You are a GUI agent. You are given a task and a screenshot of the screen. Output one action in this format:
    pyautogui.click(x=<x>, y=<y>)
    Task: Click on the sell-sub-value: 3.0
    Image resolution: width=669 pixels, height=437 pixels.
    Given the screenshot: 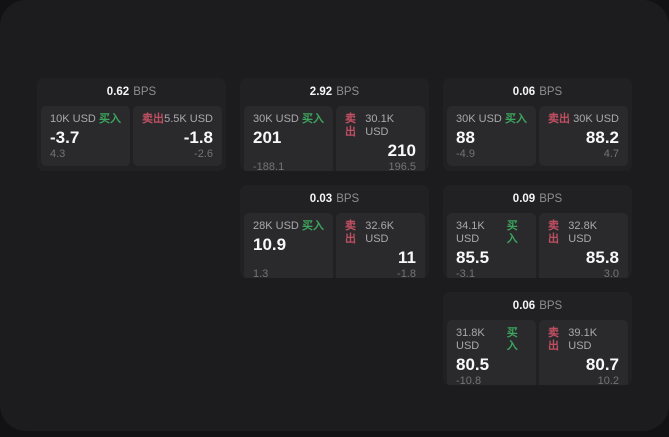 What is the action you would take?
    pyautogui.click(x=611, y=273)
    